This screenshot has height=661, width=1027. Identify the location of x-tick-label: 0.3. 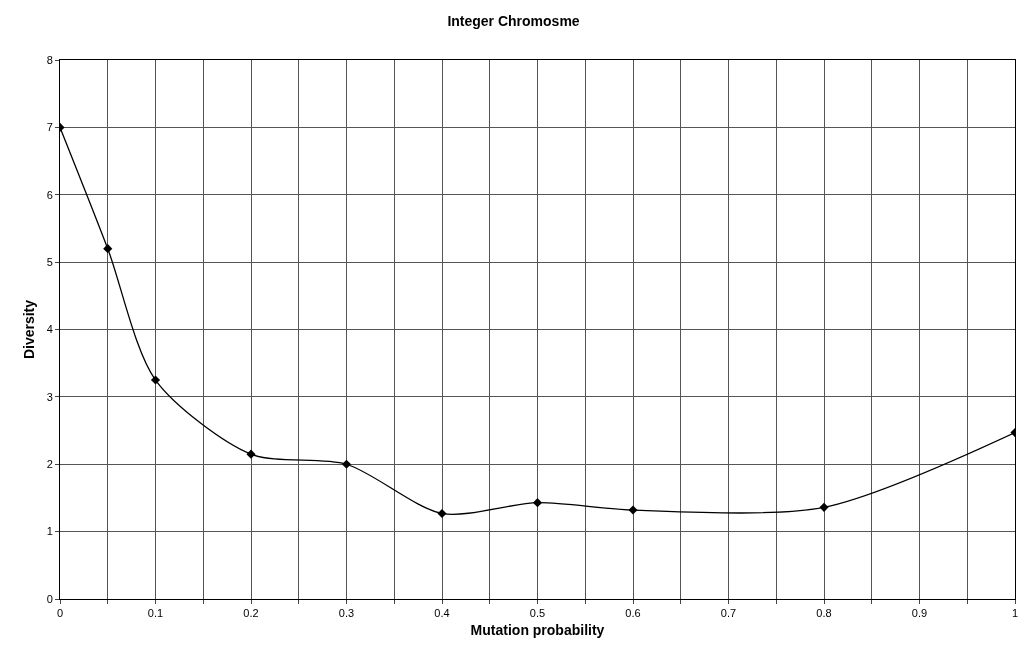
(346, 613).